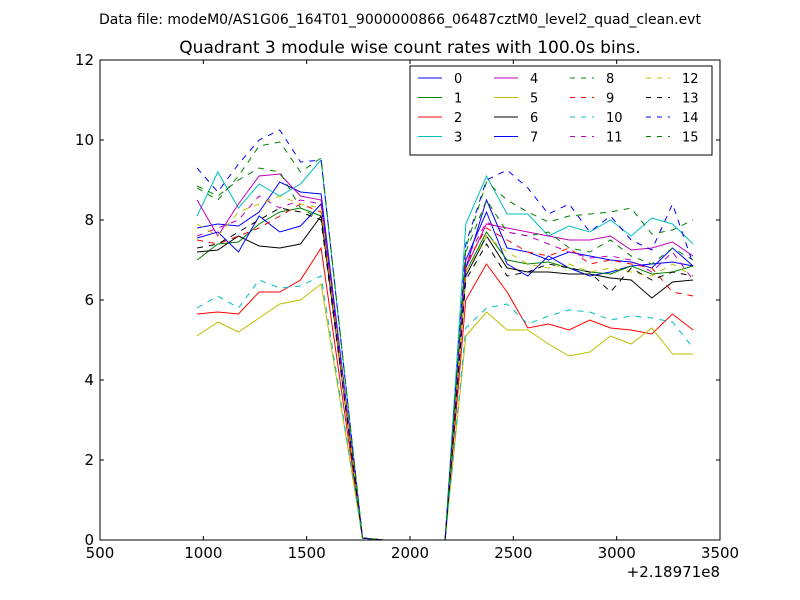  I want to click on y-tick-label: 8, so click(89, 220).